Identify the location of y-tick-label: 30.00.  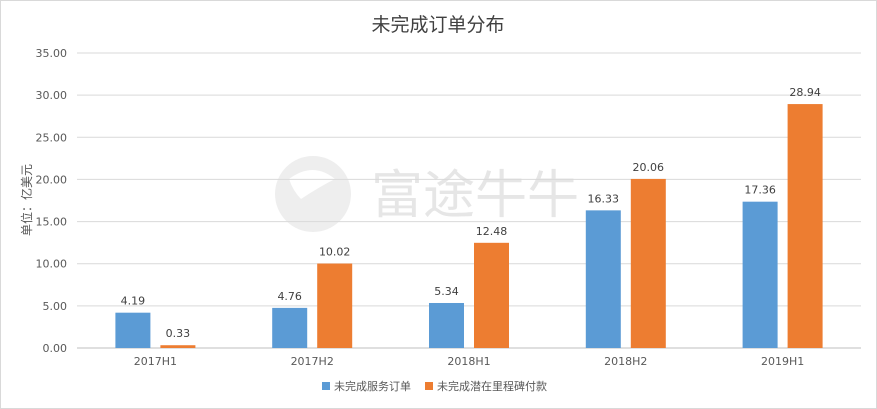
(52, 95).